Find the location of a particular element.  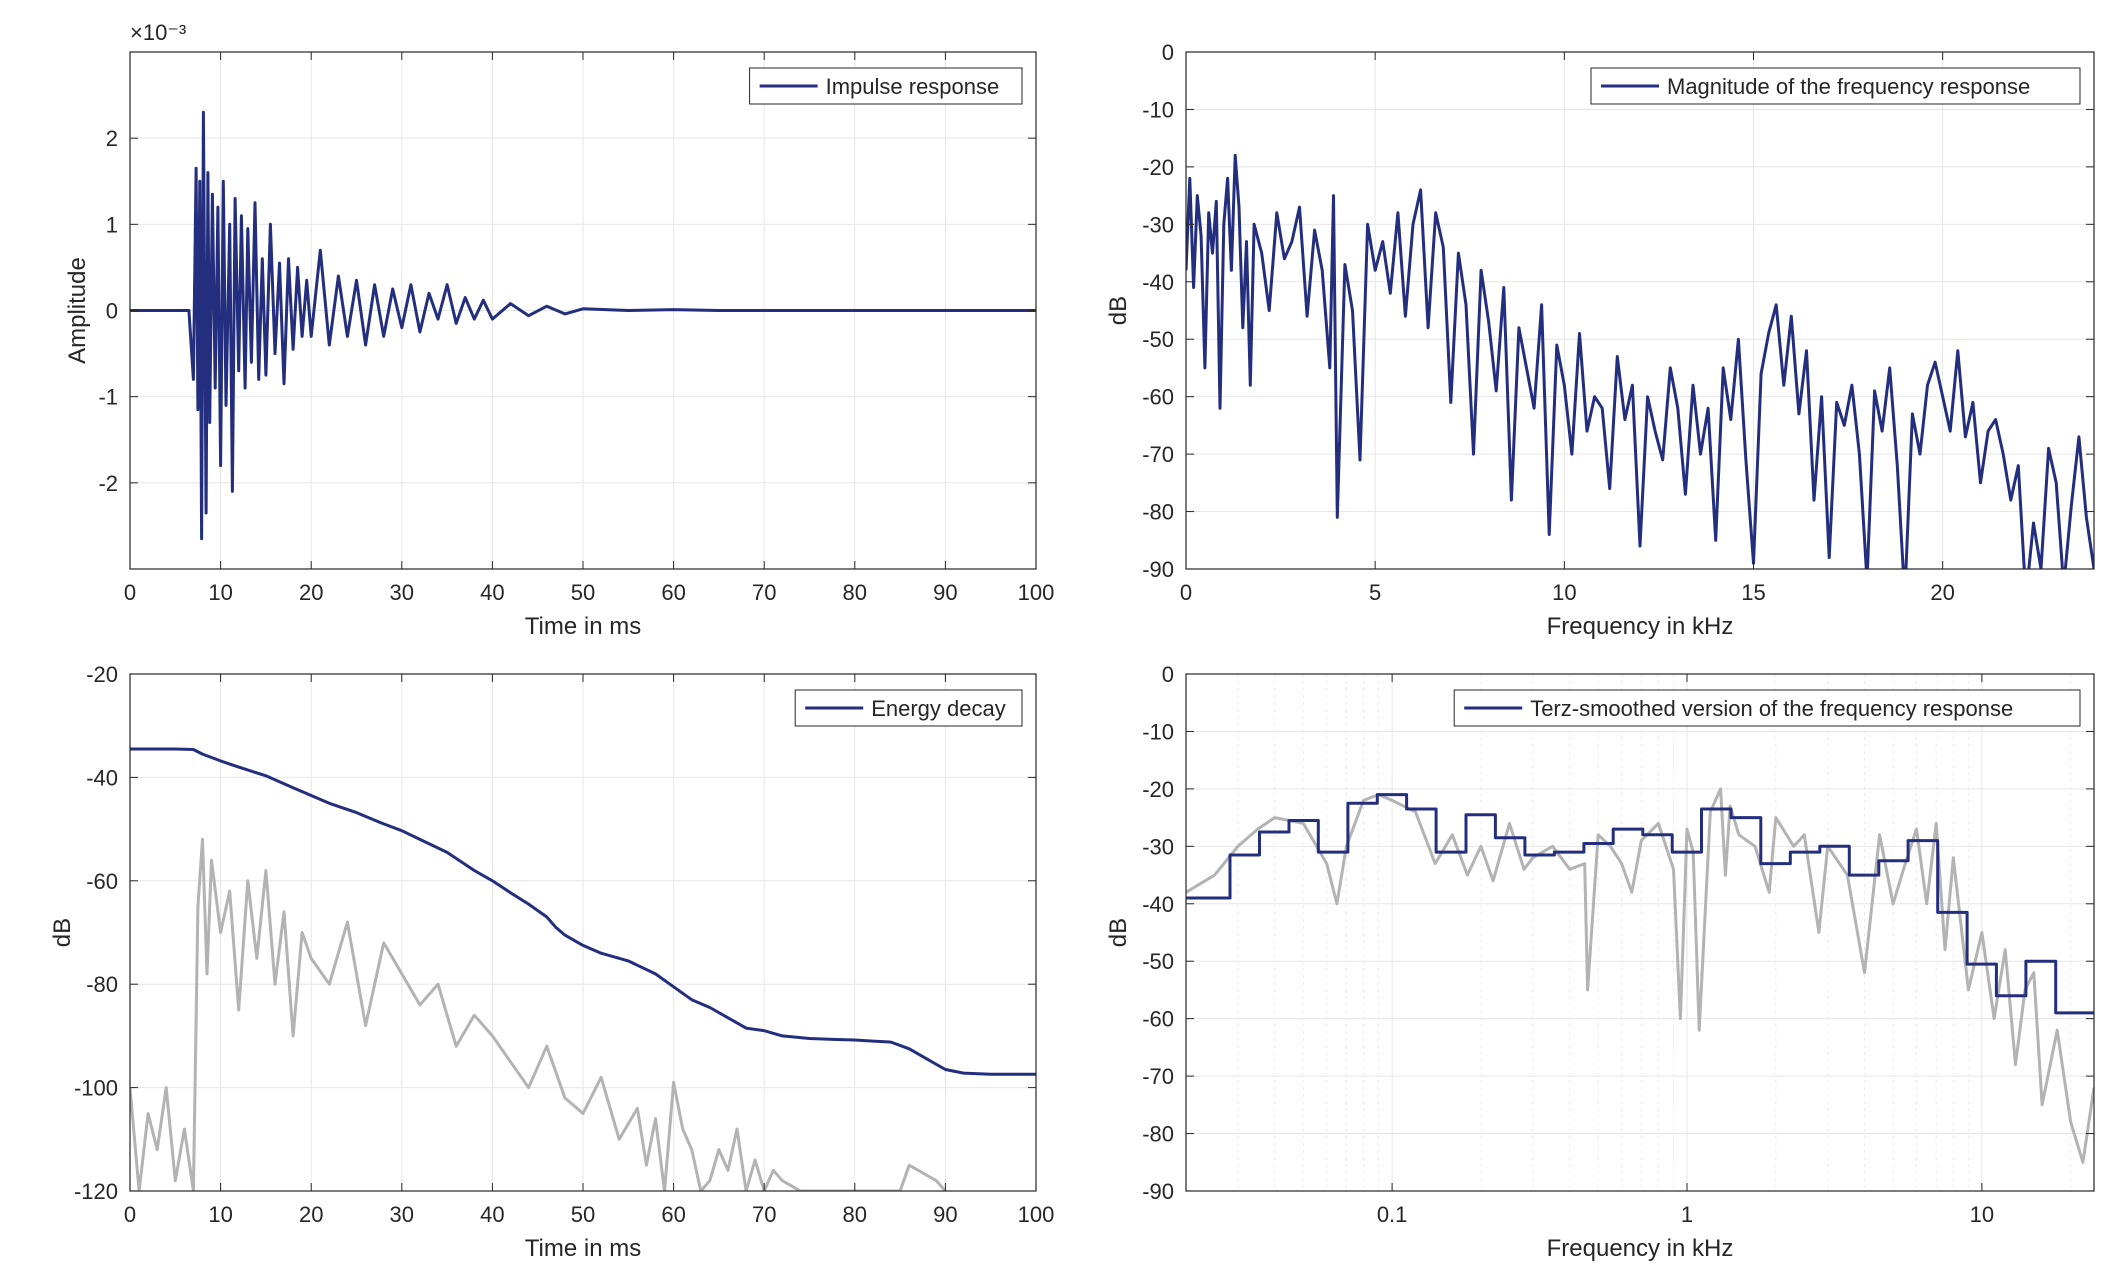

y-tick-label: -10 is located at coordinates (1158, 731).